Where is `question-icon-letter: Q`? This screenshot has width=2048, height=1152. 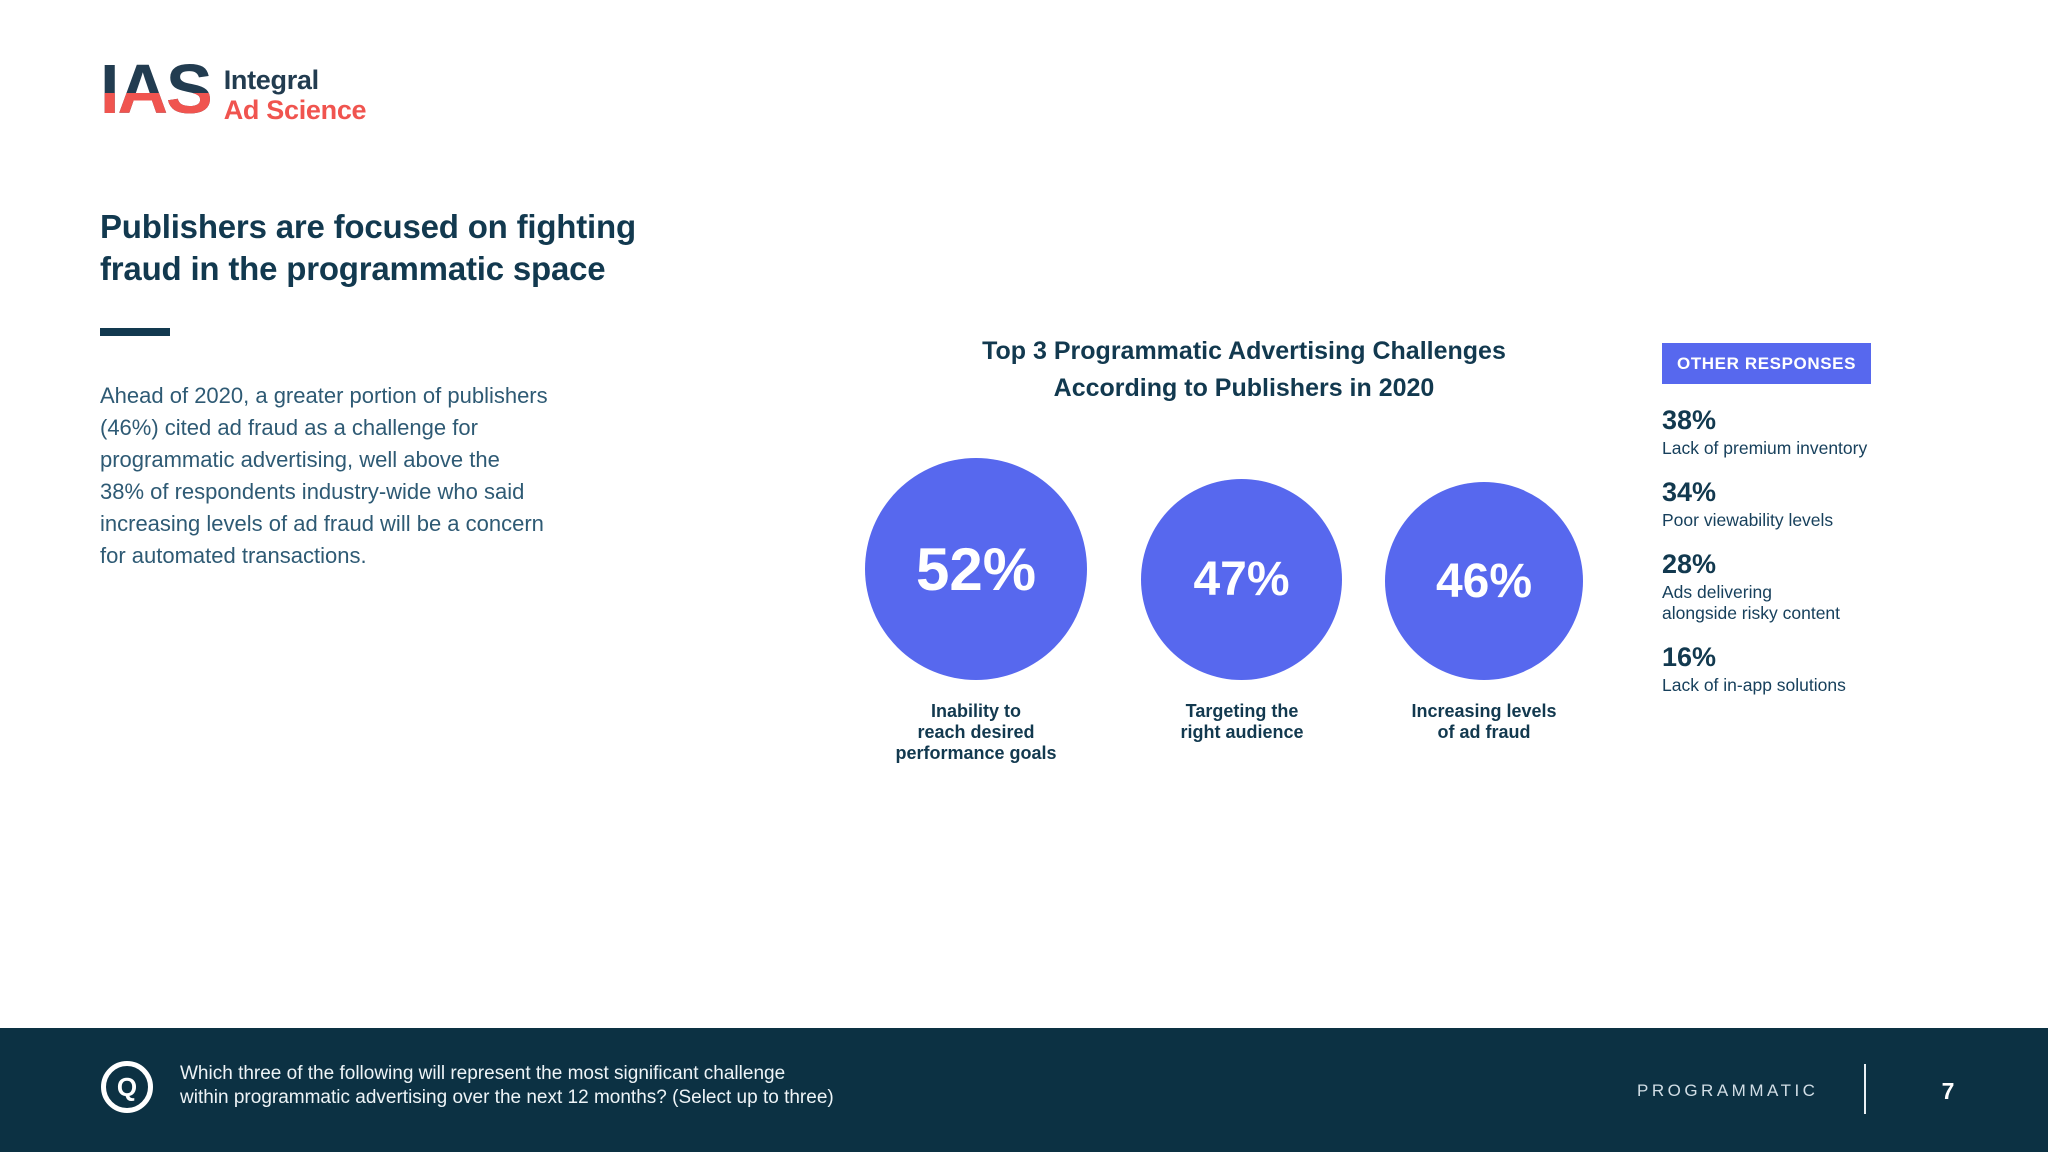
question-icon-letter: Q is located at coordinates (127, 1086).